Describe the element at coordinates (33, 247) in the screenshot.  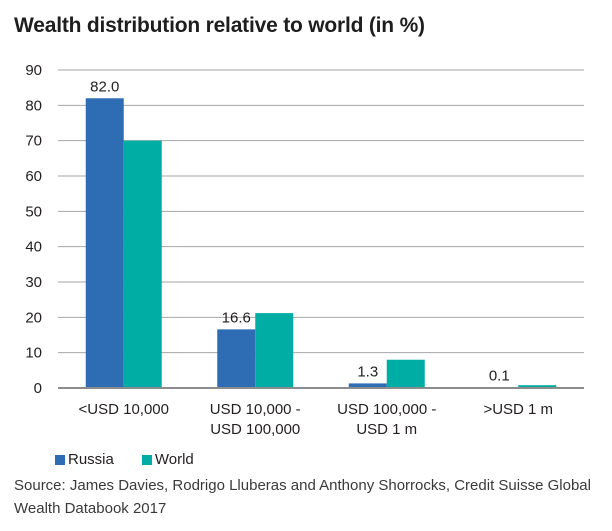
I see `y-tick-label: 40` at that location.